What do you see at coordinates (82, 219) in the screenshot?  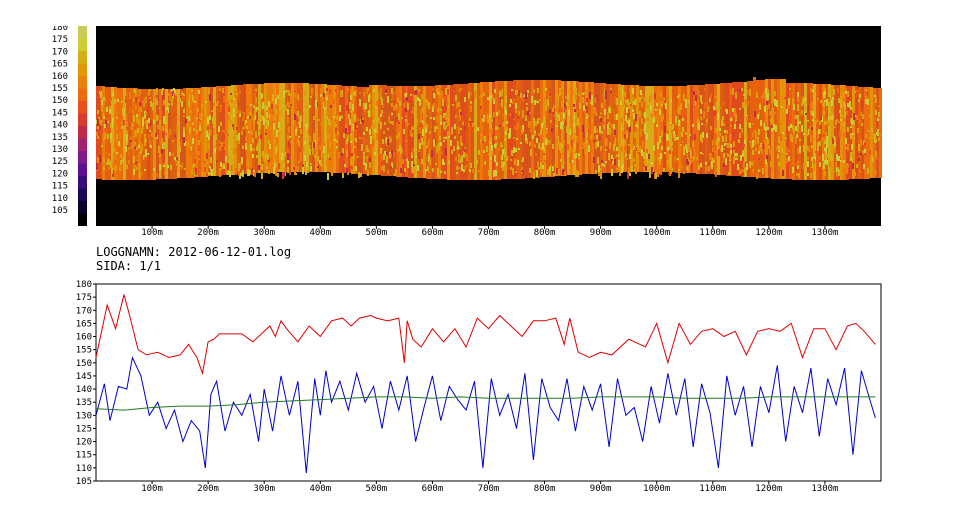 I see `colorbar-swatch` at bounding box center [82, 219].